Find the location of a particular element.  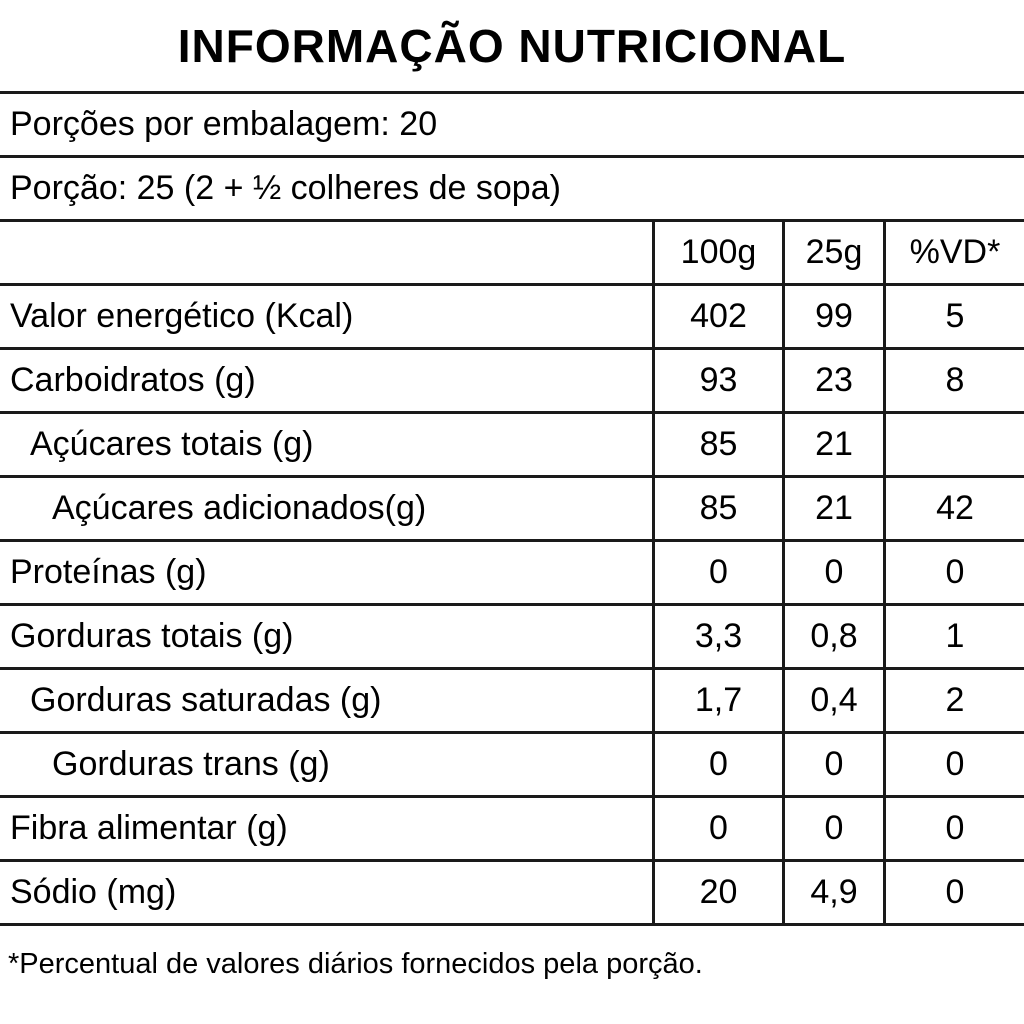

table-header-row: 100g 25g %VD* is located at coordinates (512, 254).